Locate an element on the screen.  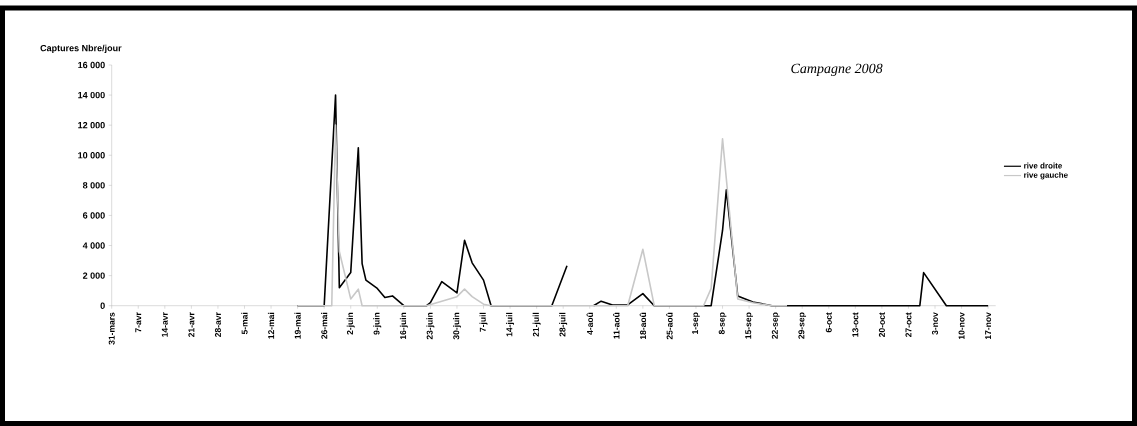
x-tick-label: 21-juil is located at coordinates (536, 324).